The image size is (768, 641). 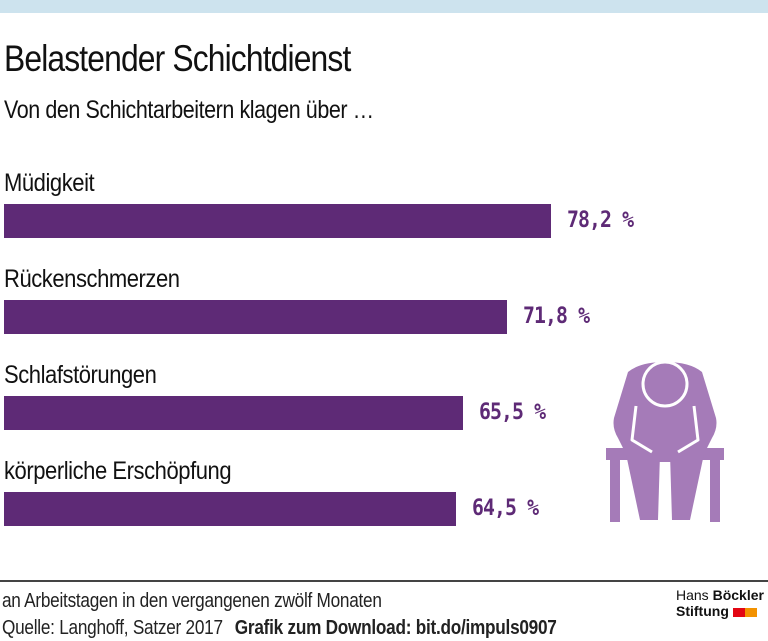 I want to click on logo-orange-square, so click(x=750, y=612).